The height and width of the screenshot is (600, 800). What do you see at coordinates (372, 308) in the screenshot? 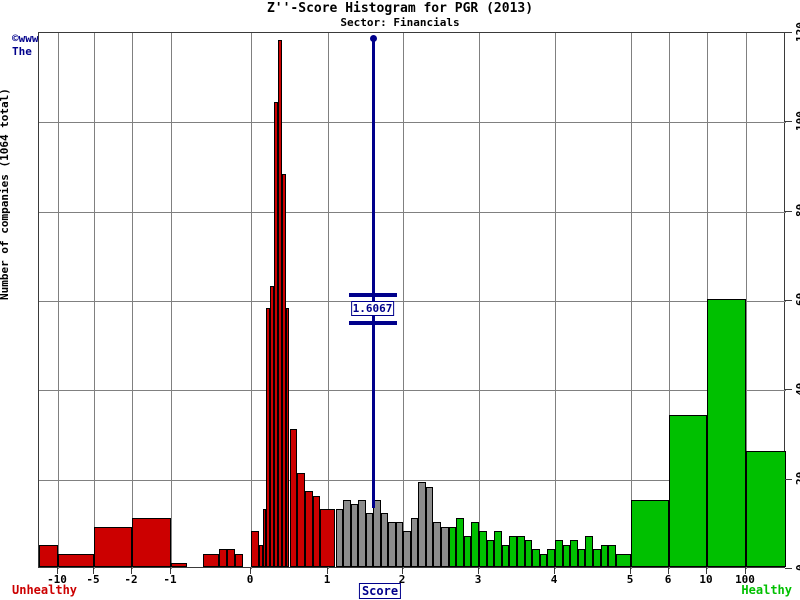
I see `score-marker-value: 1.6067` at bounding box center [372, 308].